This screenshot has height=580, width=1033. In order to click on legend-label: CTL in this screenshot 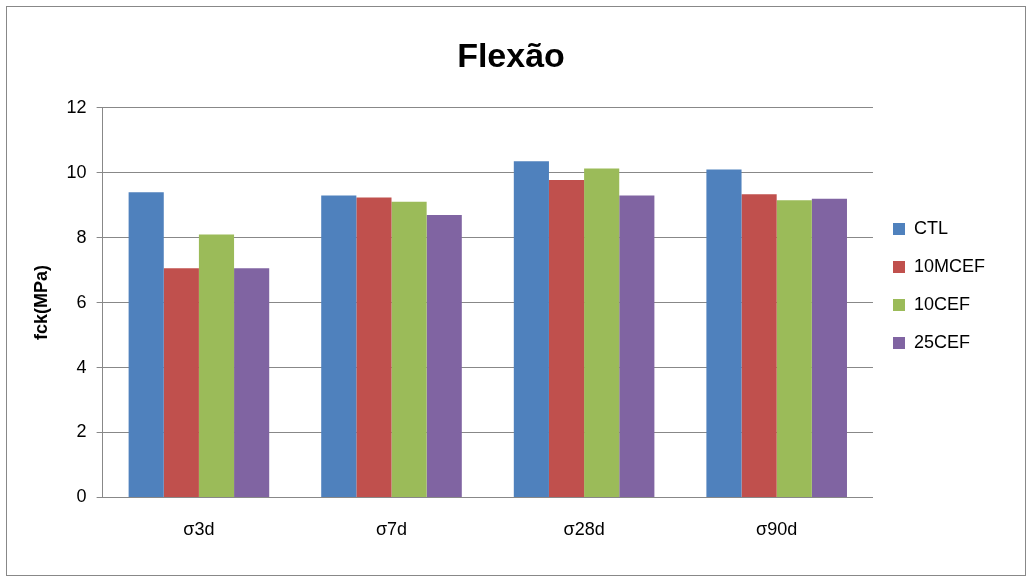, I will do `click(930, 227)`.